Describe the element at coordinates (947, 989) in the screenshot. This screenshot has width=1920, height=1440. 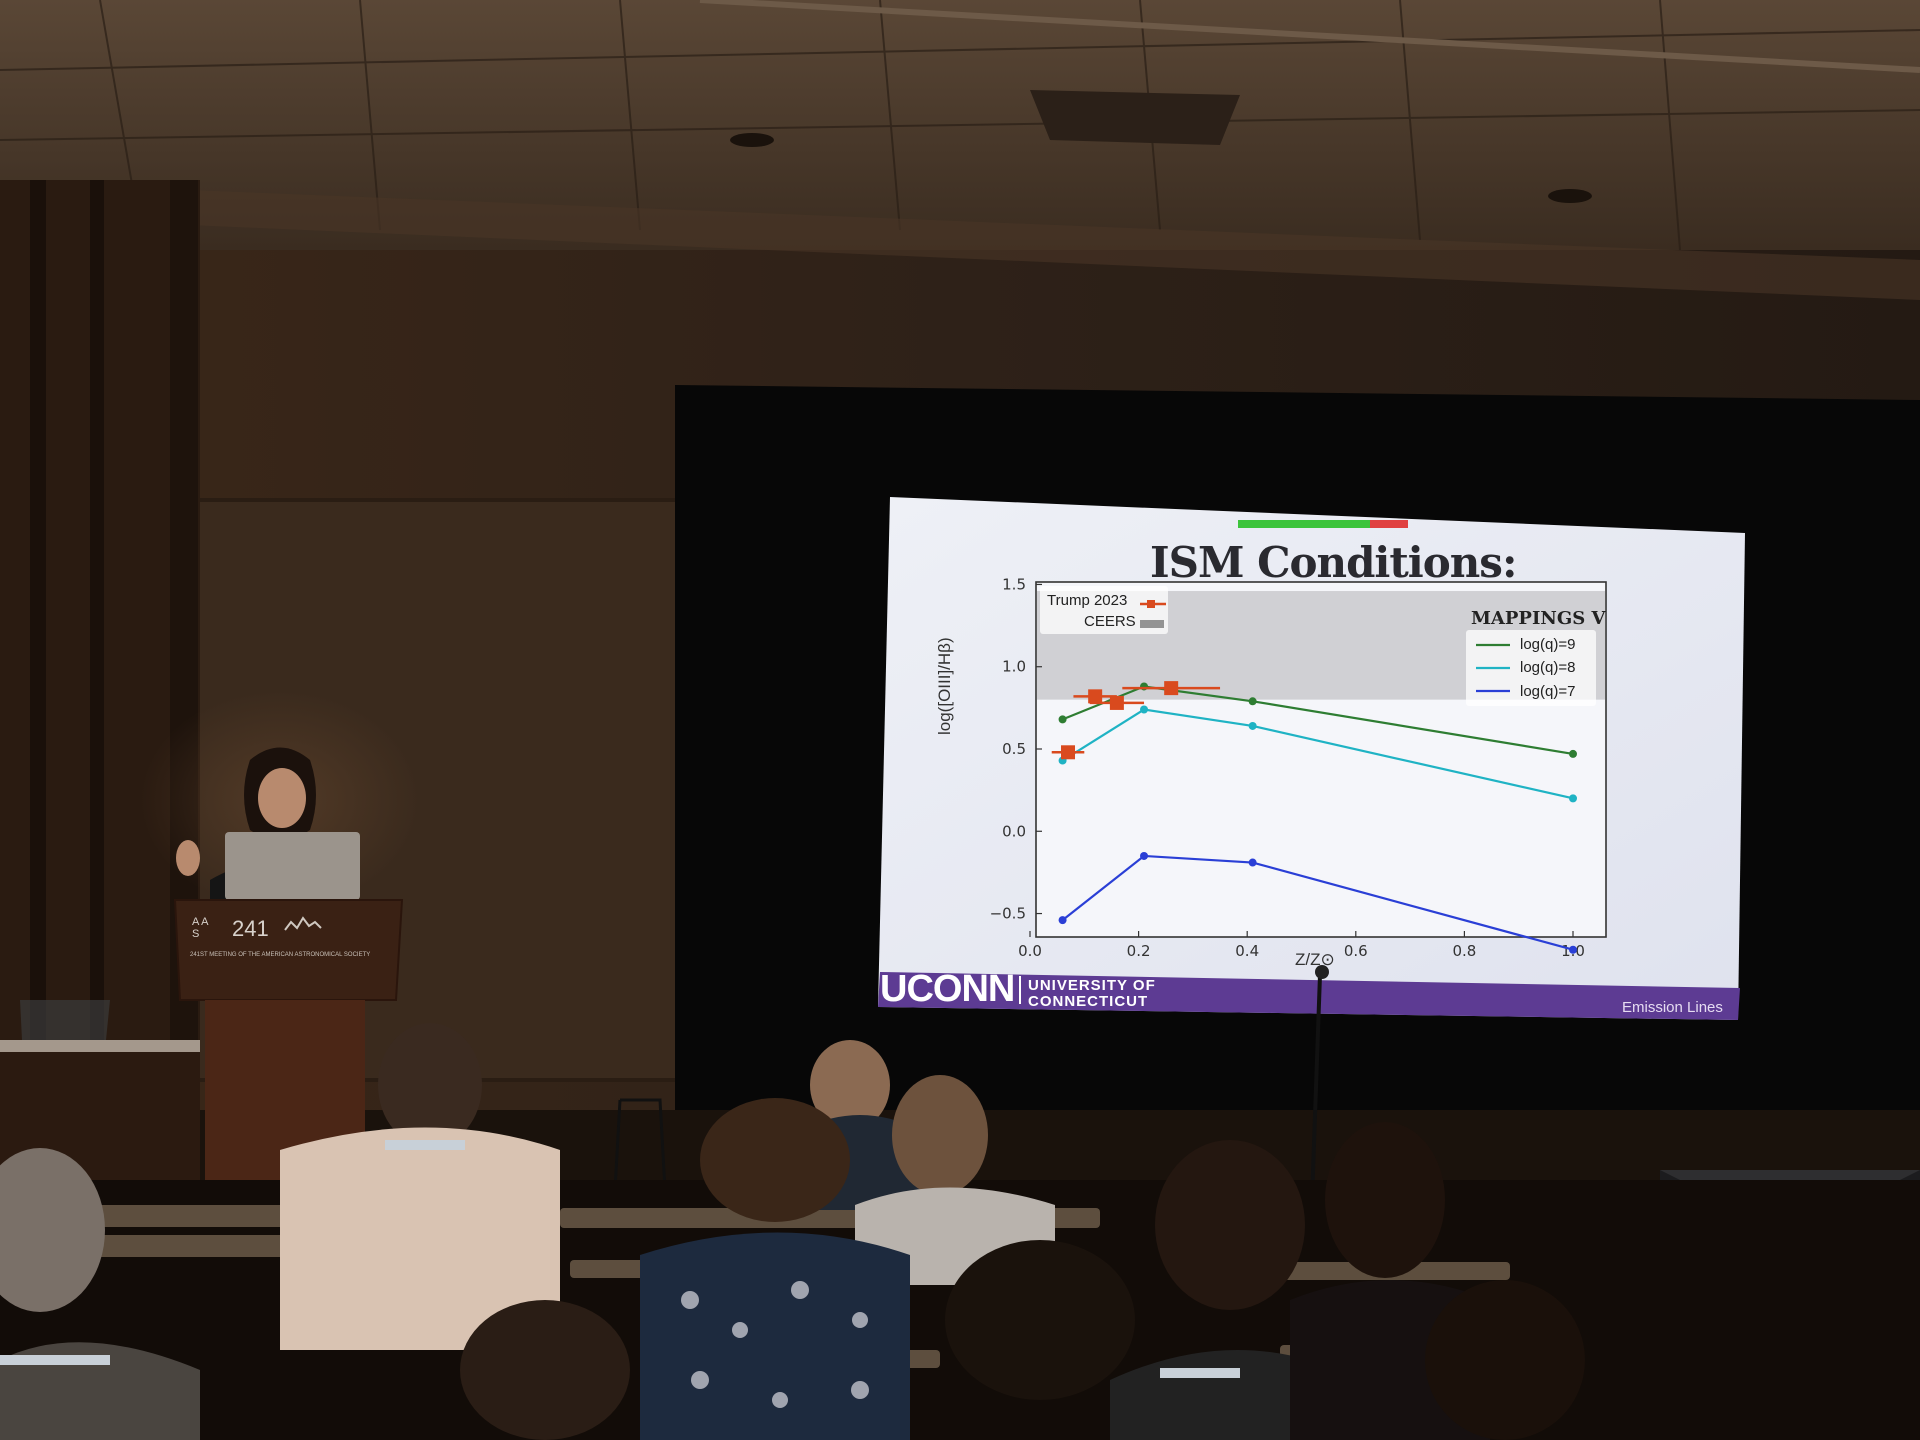
I see `uconn-logo: UCONN` at that location.